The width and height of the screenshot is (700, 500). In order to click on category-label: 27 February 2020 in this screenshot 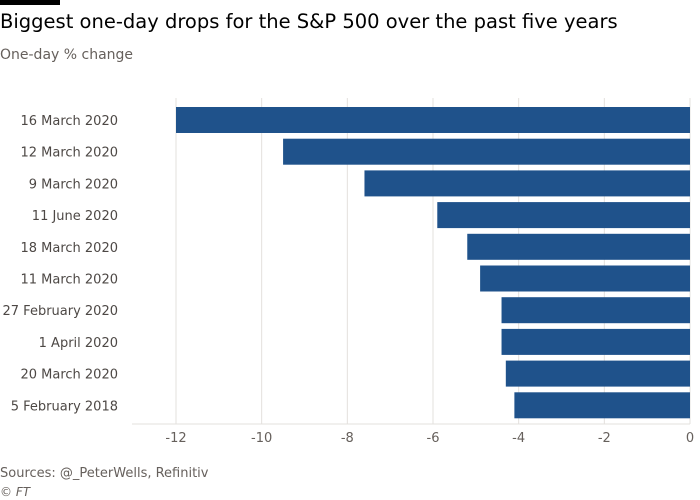, I will do `click(61, 311)`.